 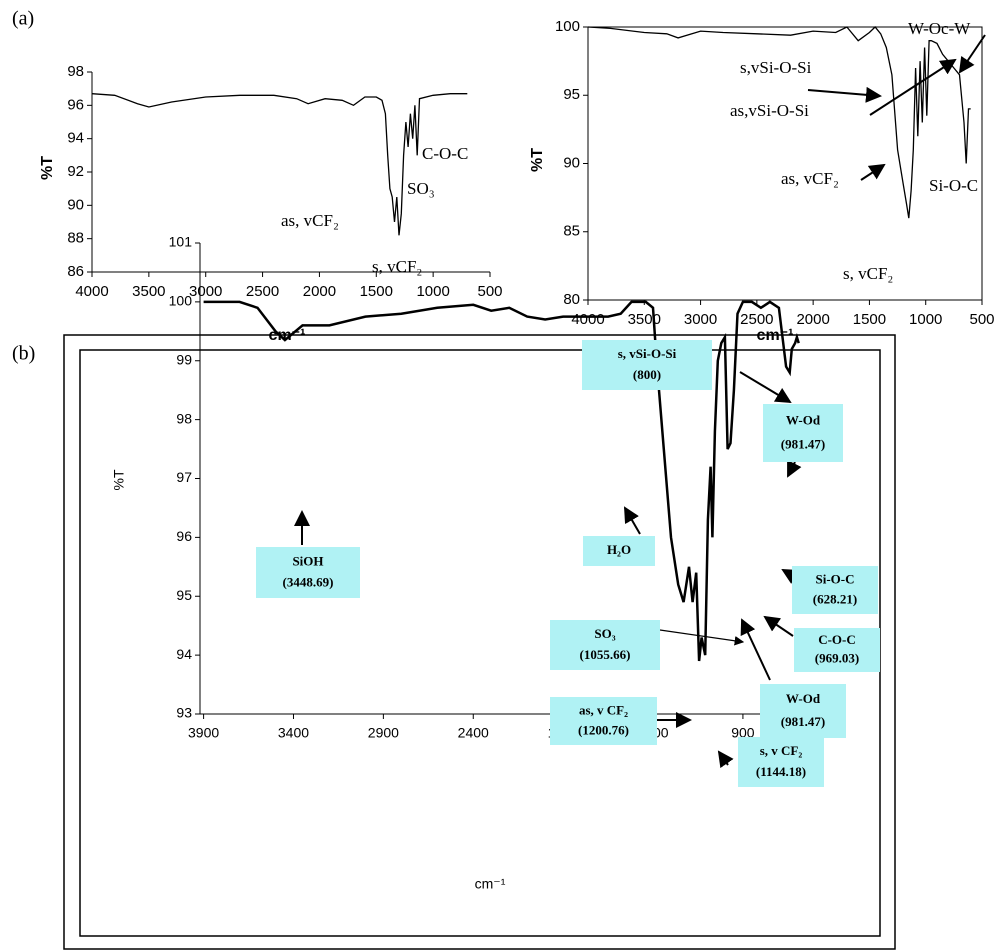 What do you see at coordinates (75, 171) in the screenshot?
I see `y-tick-label: 92` at bounding box center [75, 171].